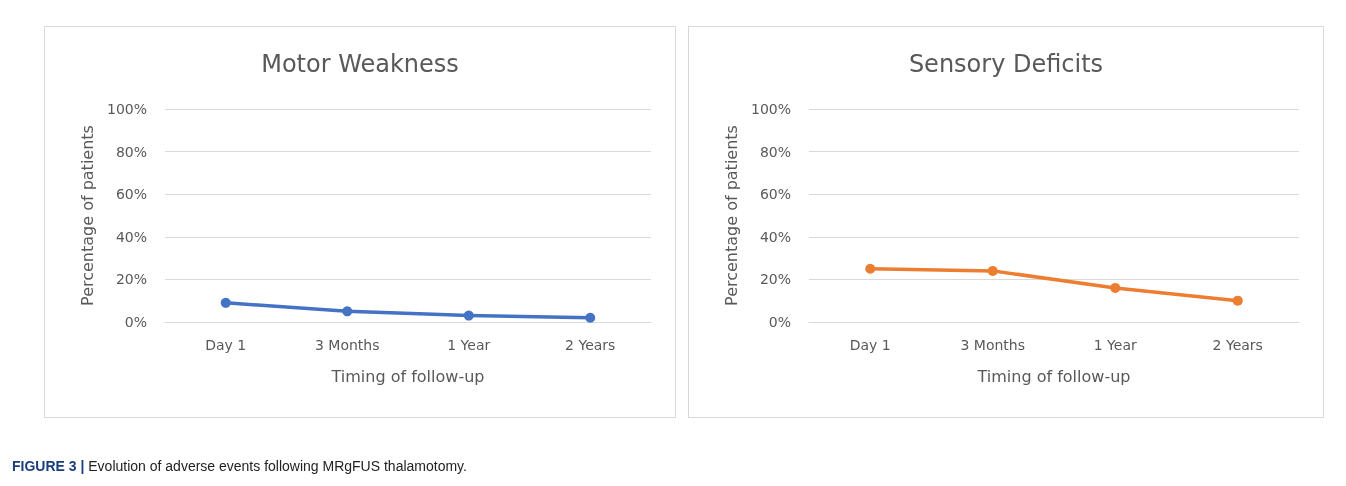 The image size is (1346, 486). I want to click on chart-title: Sensory Deficits, so click(1006, 64).